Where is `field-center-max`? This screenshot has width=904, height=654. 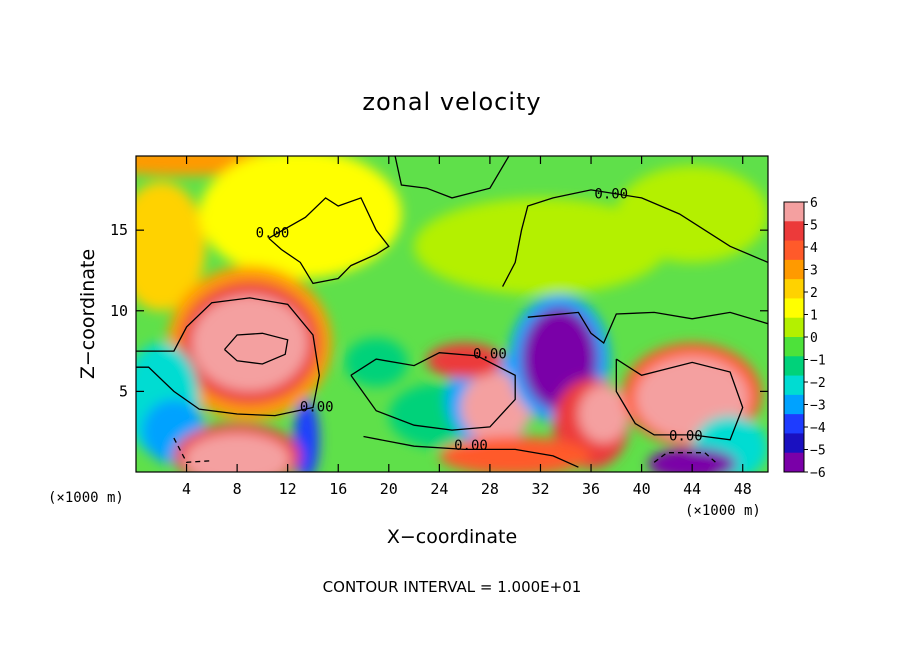 field-center-max is located at coordinates (496, 407).